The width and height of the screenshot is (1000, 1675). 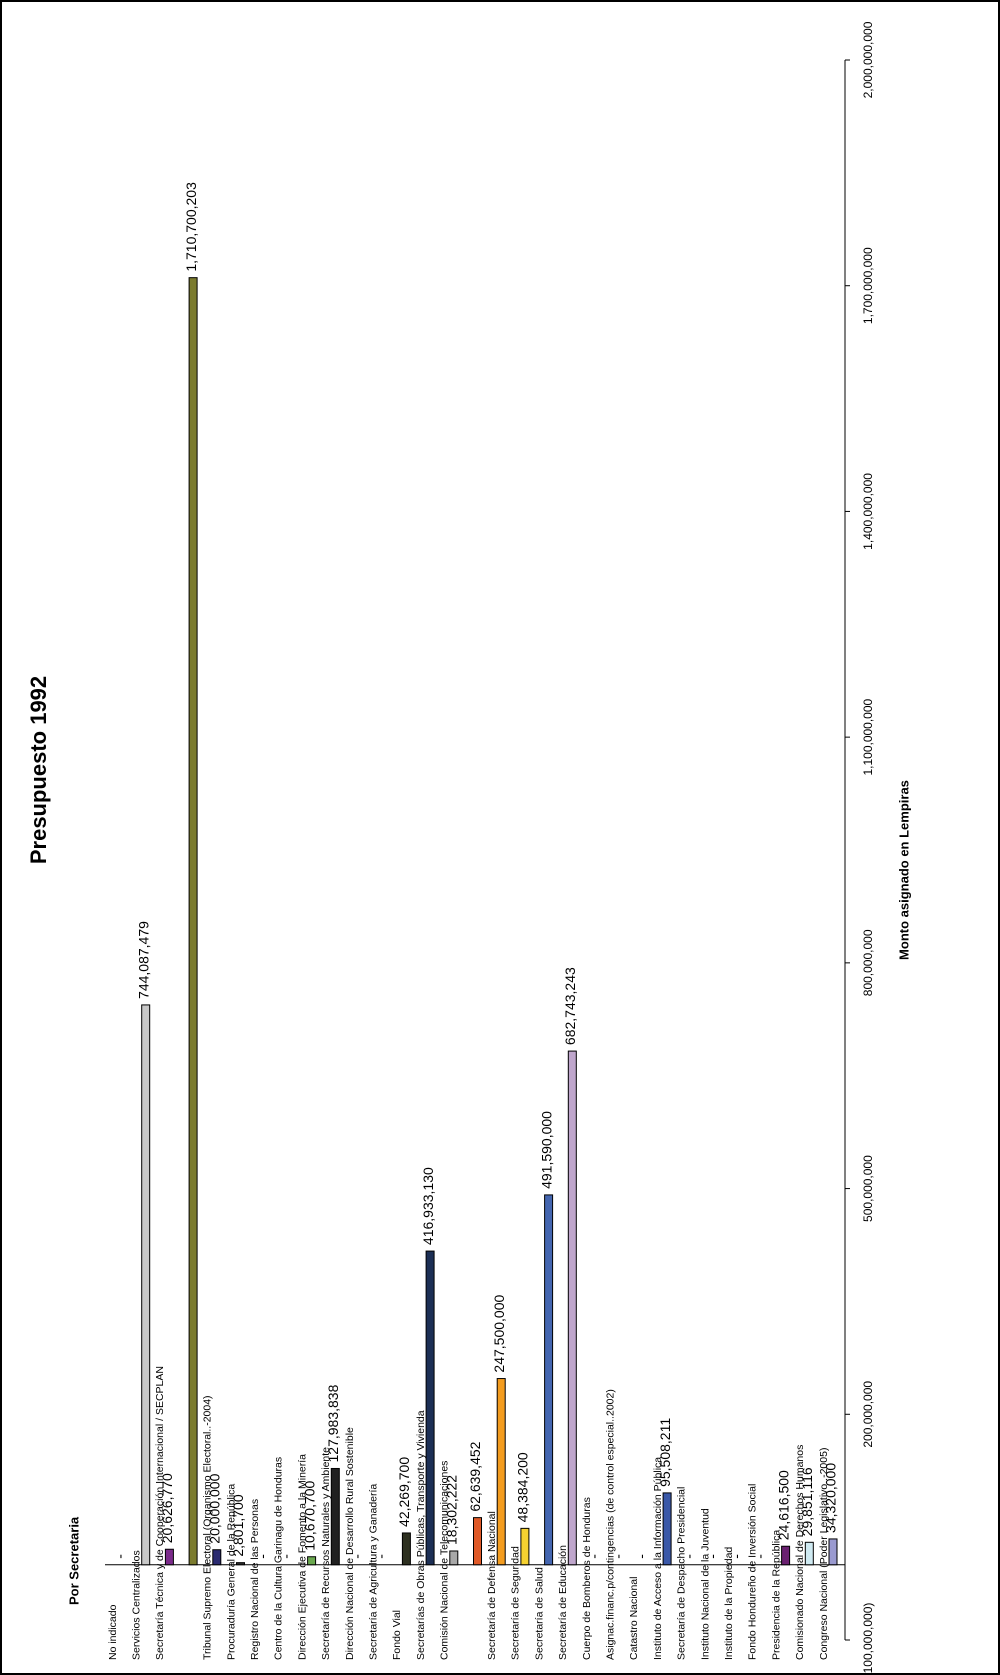 I want to click on y-tick-label: 500,000,000, so click(x=868, y=1188).